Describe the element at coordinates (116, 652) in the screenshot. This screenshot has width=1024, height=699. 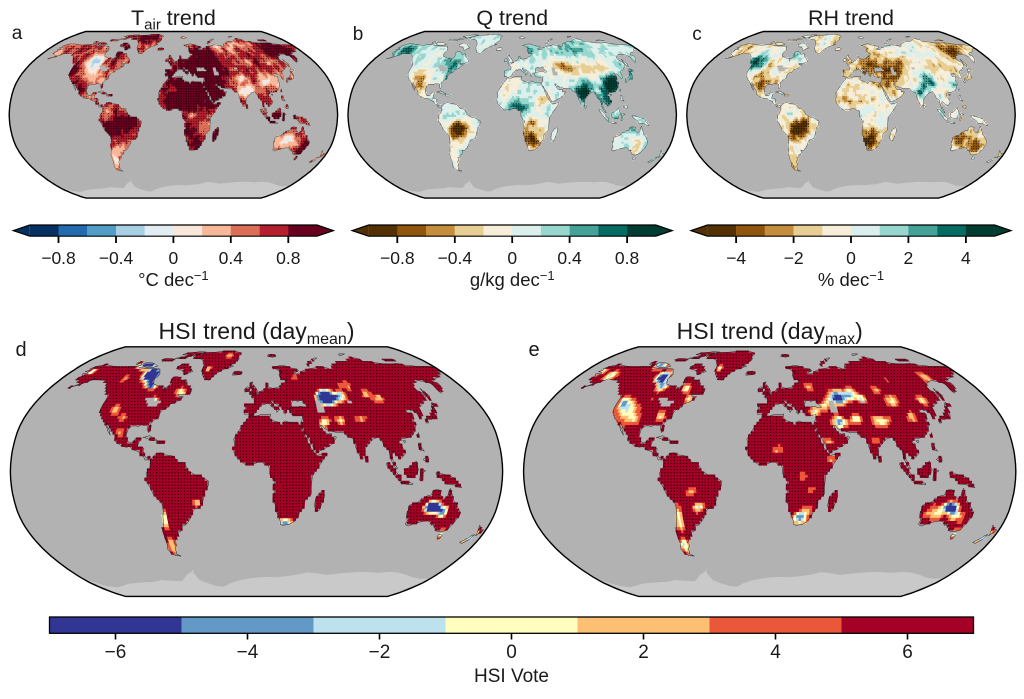
I see `svg-text: −6` at that location.